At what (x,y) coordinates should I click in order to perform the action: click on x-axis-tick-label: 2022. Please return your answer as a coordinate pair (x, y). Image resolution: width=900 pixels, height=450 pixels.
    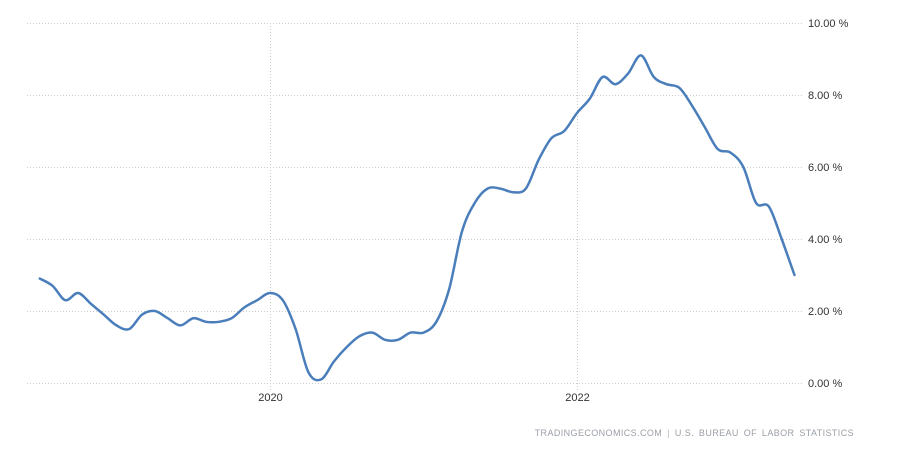
    Looking at the image, I should click on (577, 398).